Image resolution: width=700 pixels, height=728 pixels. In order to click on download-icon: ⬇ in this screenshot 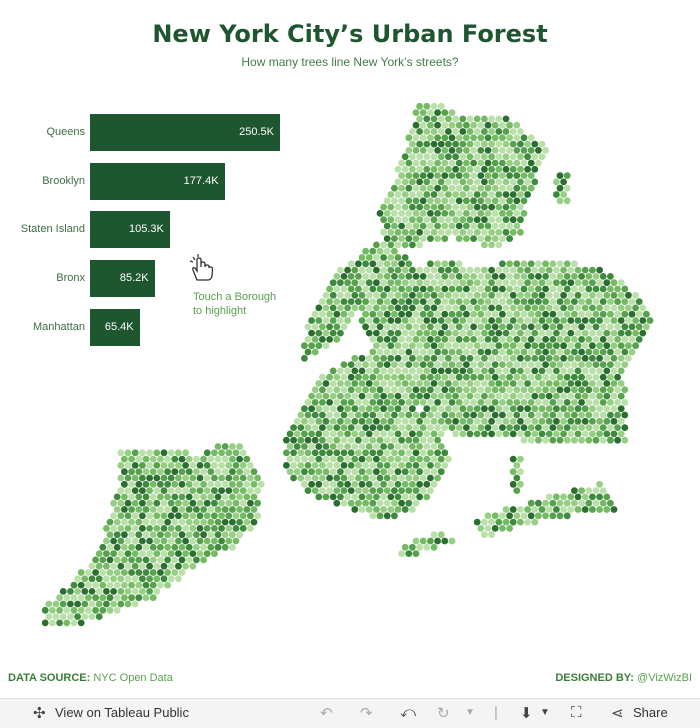, I will do `click(526, 713)`.